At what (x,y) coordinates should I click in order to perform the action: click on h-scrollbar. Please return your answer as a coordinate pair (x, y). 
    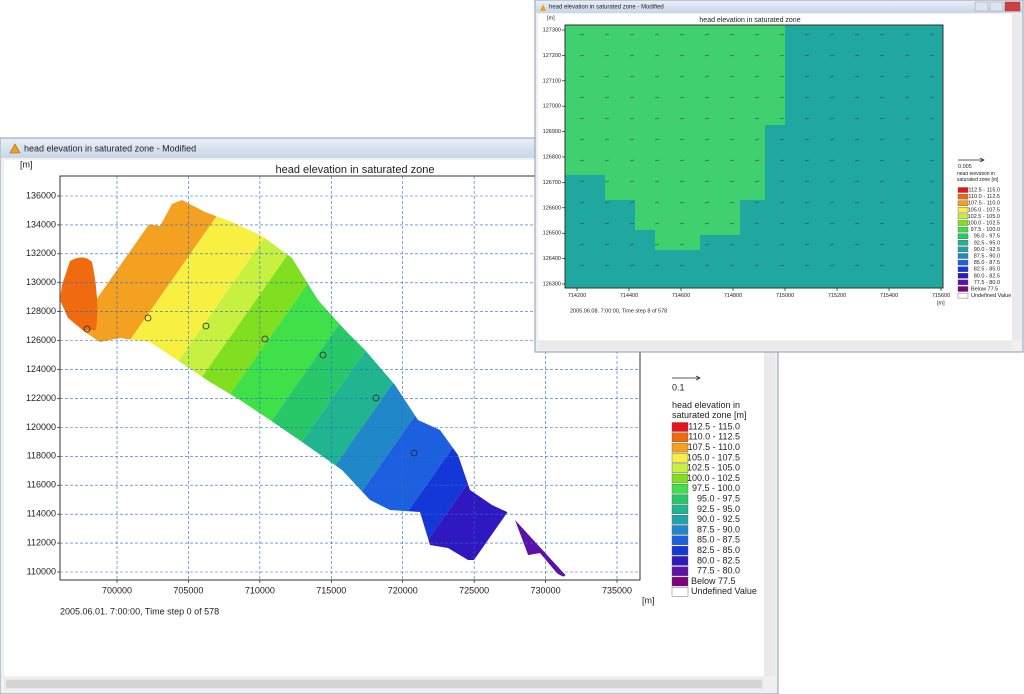
    Looking at the image, I should click on (775, 345).